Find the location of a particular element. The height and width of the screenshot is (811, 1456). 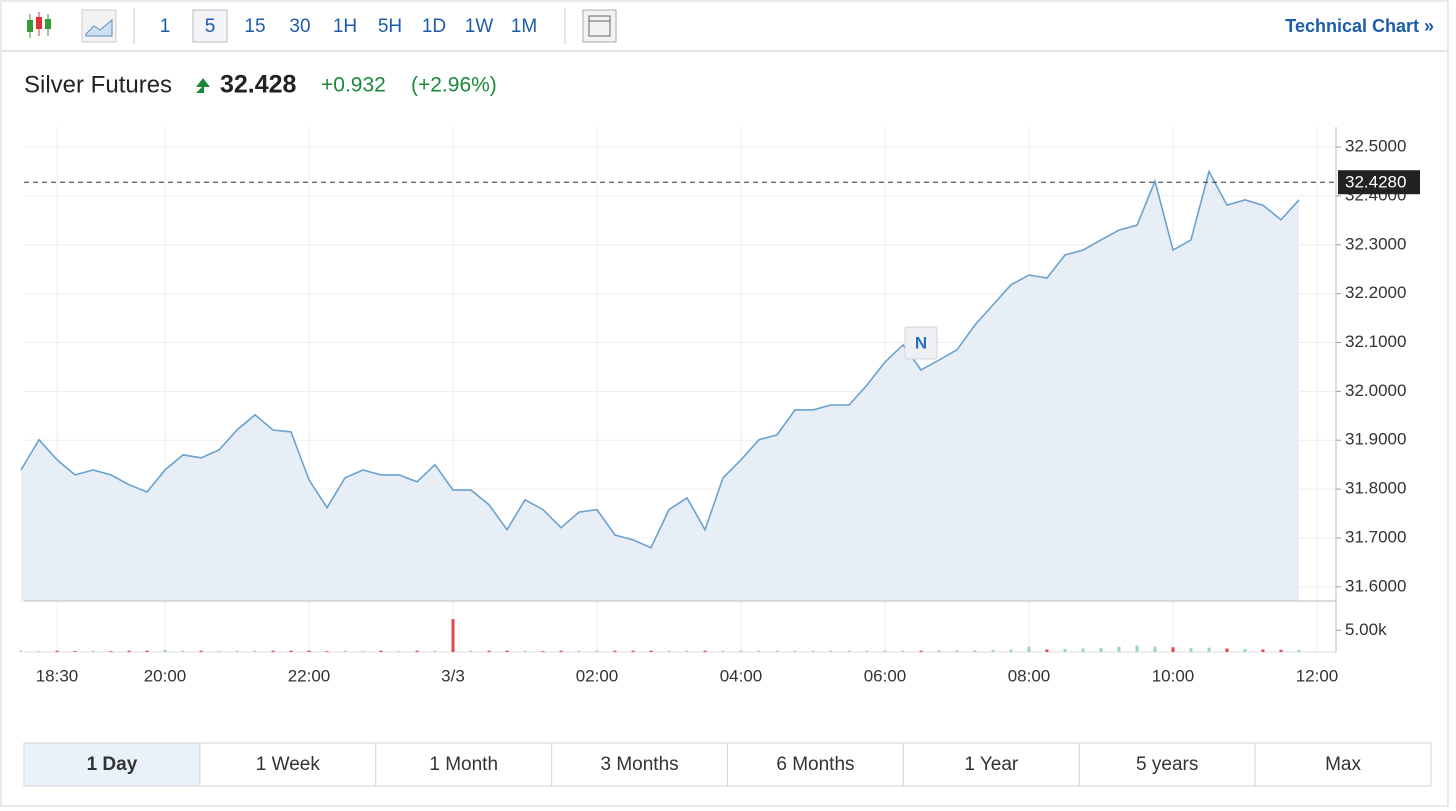

instrument-name: Silver Futures is located at coordinates (98, 84).